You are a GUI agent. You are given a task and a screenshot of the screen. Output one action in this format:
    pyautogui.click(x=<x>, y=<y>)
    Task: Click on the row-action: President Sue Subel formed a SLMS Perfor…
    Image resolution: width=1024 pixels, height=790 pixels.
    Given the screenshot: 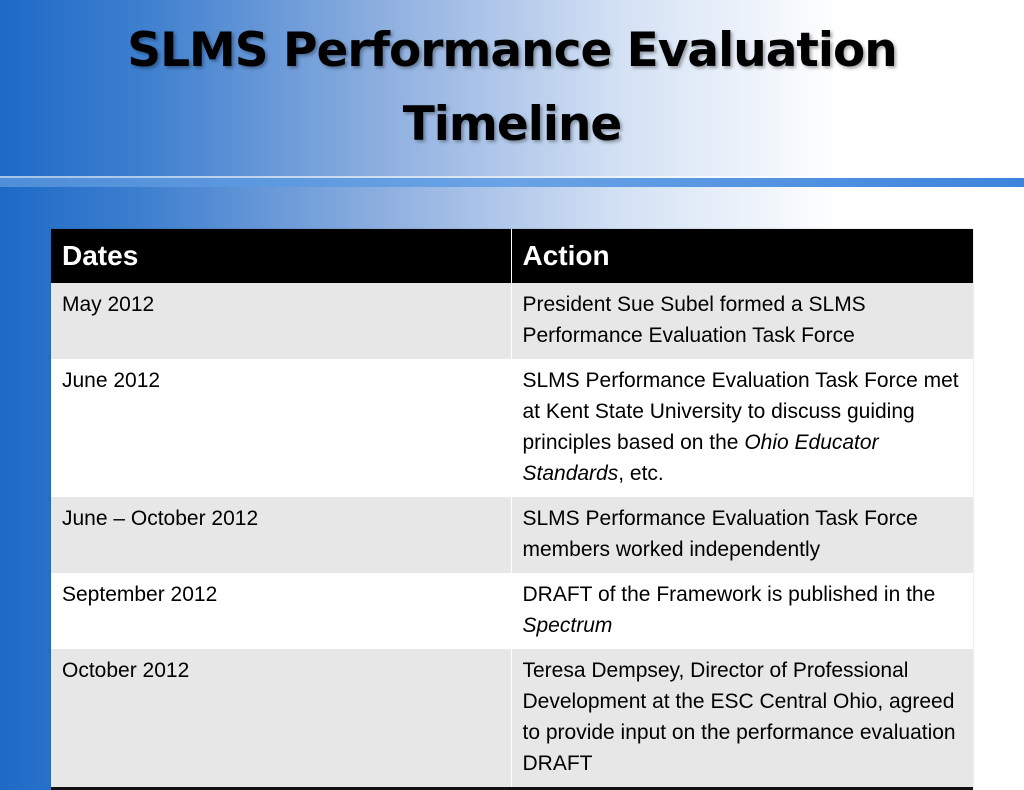 What is the action you would take?
    pyautogui.click(x=742, y=321)
    